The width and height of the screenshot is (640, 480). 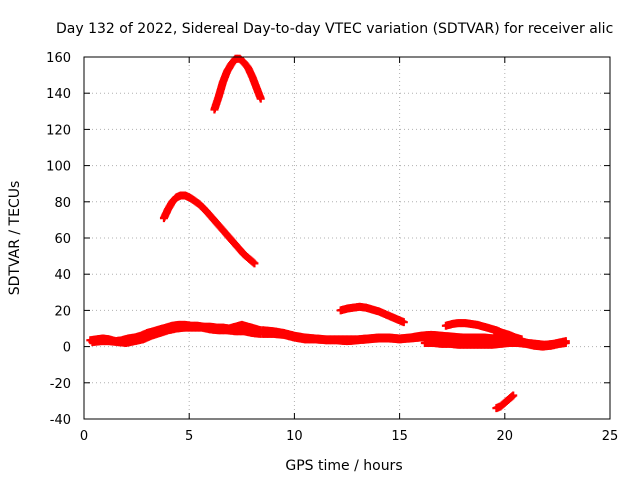 What do you see at coordinates (60, 420) in the screenshot?
I see `y-tick-label: -40` at bounding box center [60, 420].